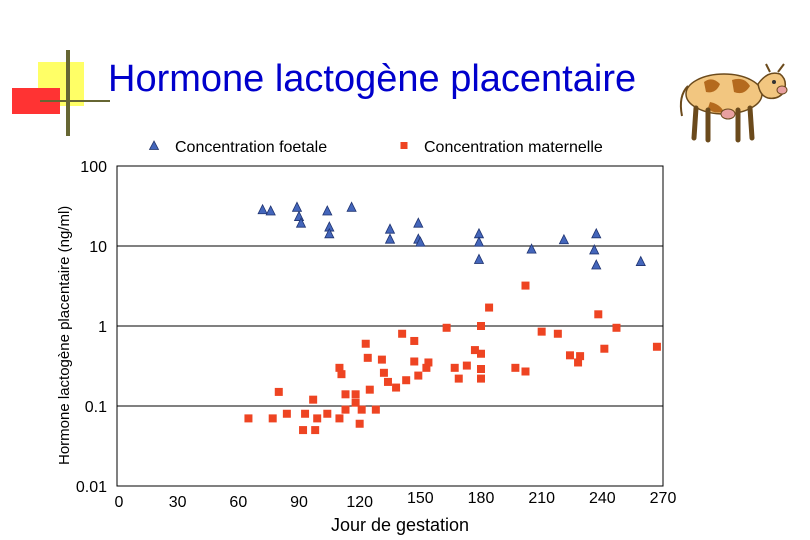 The image size is (810, 540). What do you see at coordinates (178, 502) in the screenshot?
I see `x-tick-label: 30` at bounding box center [178, 502].